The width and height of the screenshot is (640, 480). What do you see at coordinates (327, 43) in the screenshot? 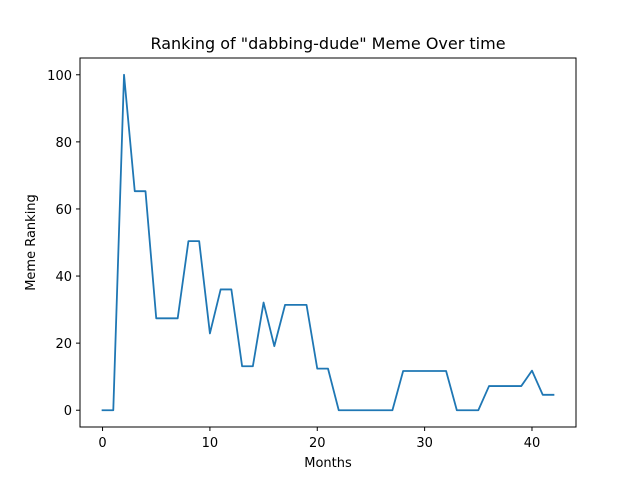
I see `chart-title: Ranking of "dabbing-dude" Meme Over time` at bounding box center [327, 43].